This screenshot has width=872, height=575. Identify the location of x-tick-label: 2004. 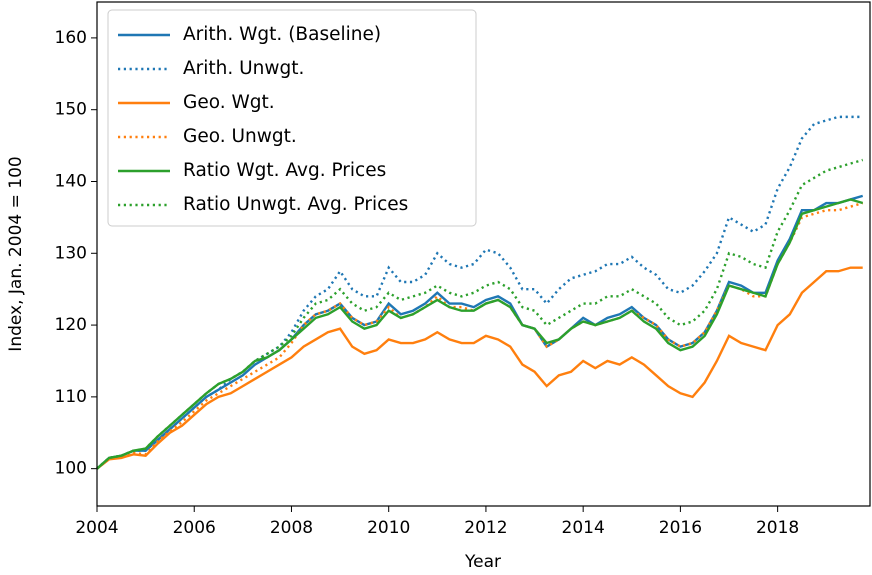
(96, 528).